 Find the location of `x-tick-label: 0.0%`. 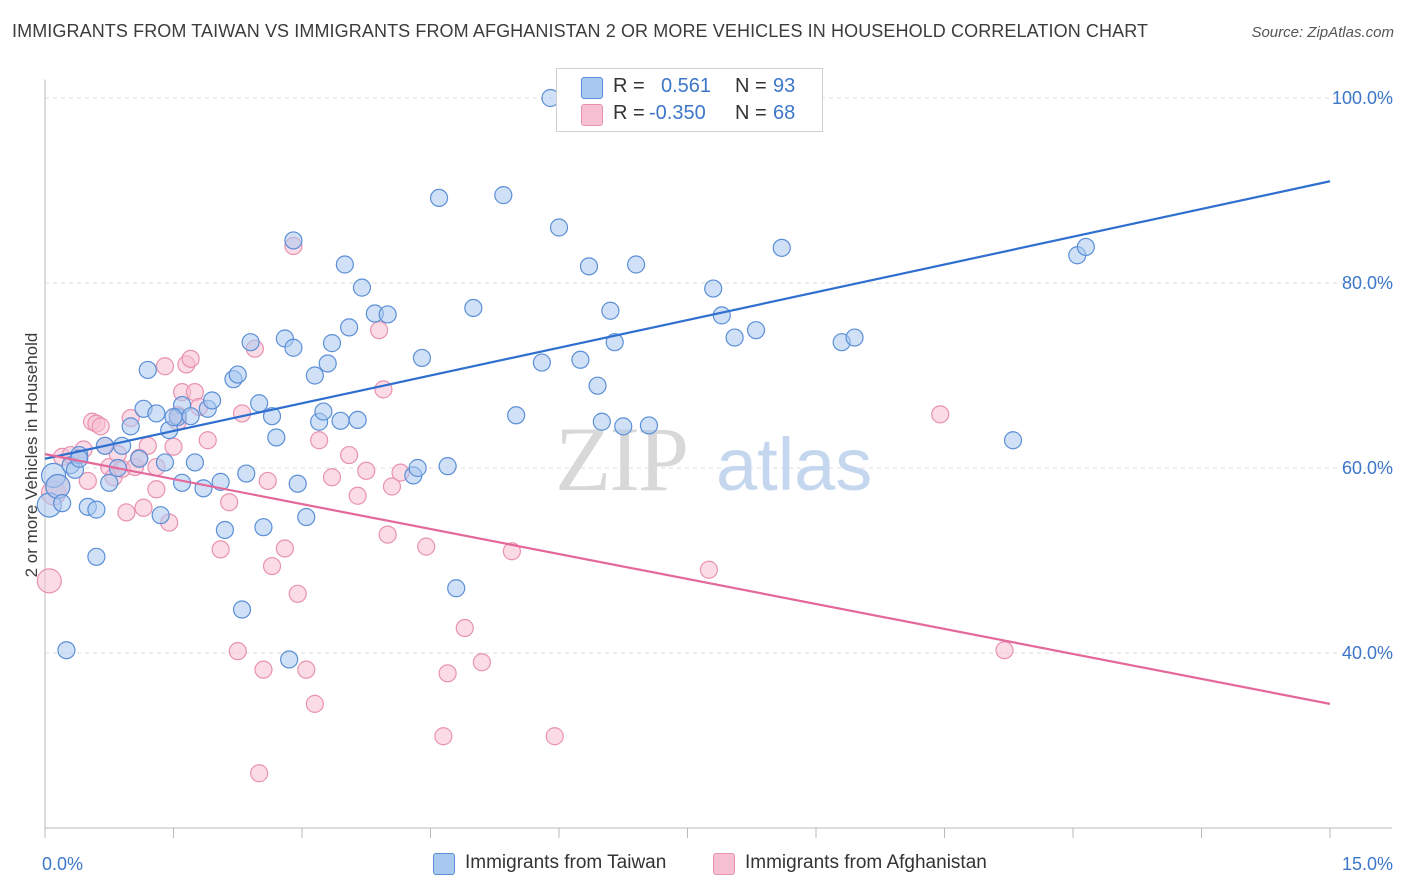

x-tick-label: 0.0% is located at coordinates (62, 864).